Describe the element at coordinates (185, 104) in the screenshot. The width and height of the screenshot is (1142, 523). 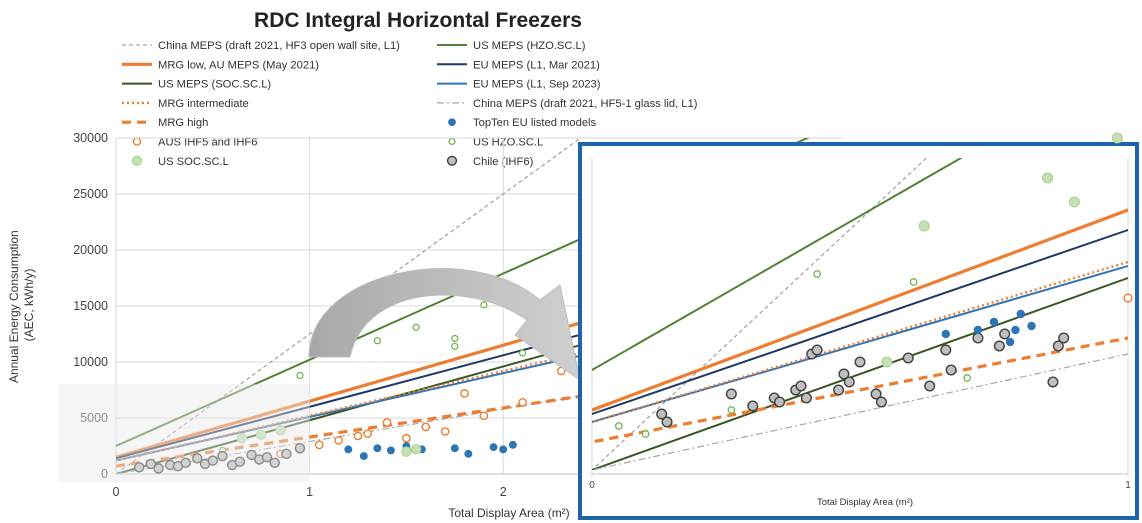
I see `legend-item-mrg-intermediate: MRG intermediate` at that location.